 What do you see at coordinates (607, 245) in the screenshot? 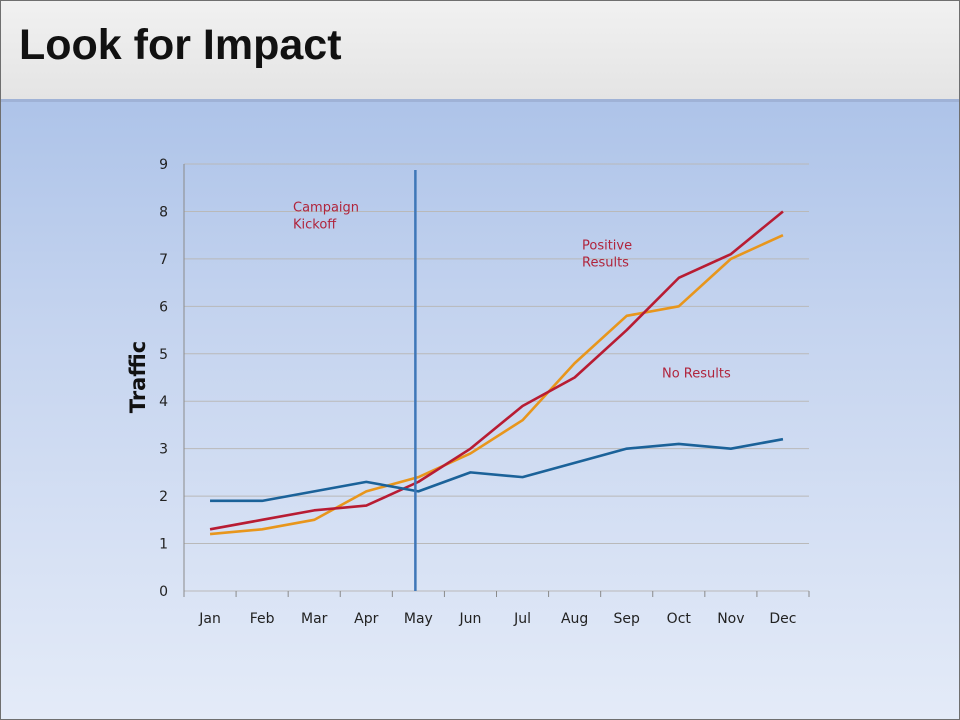
I see `chart-annotation: Positive` at bounding box center [607, 245].